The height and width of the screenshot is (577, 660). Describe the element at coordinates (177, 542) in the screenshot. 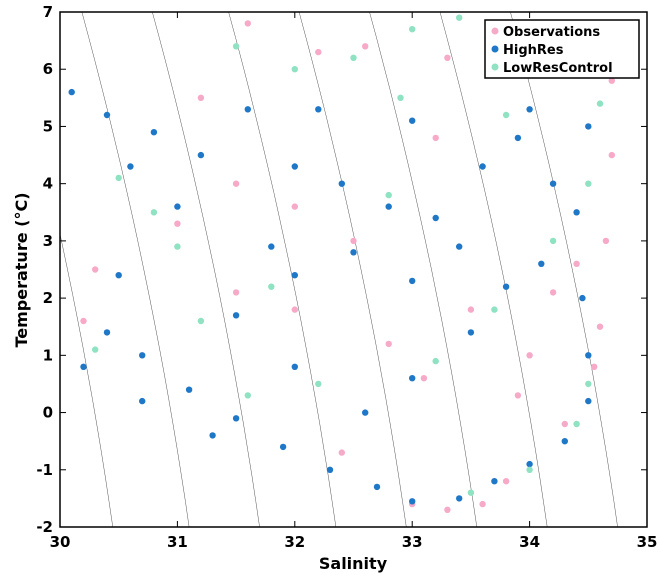

I see `x-tick-label: 31` at that location.